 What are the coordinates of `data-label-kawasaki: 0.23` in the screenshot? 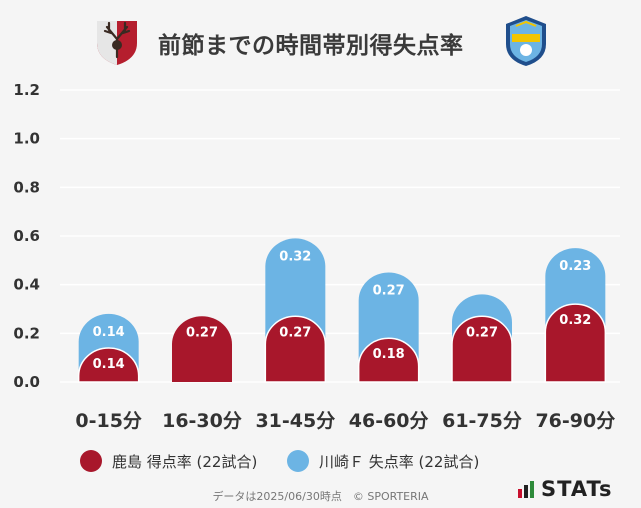 It's located at (575, 266).